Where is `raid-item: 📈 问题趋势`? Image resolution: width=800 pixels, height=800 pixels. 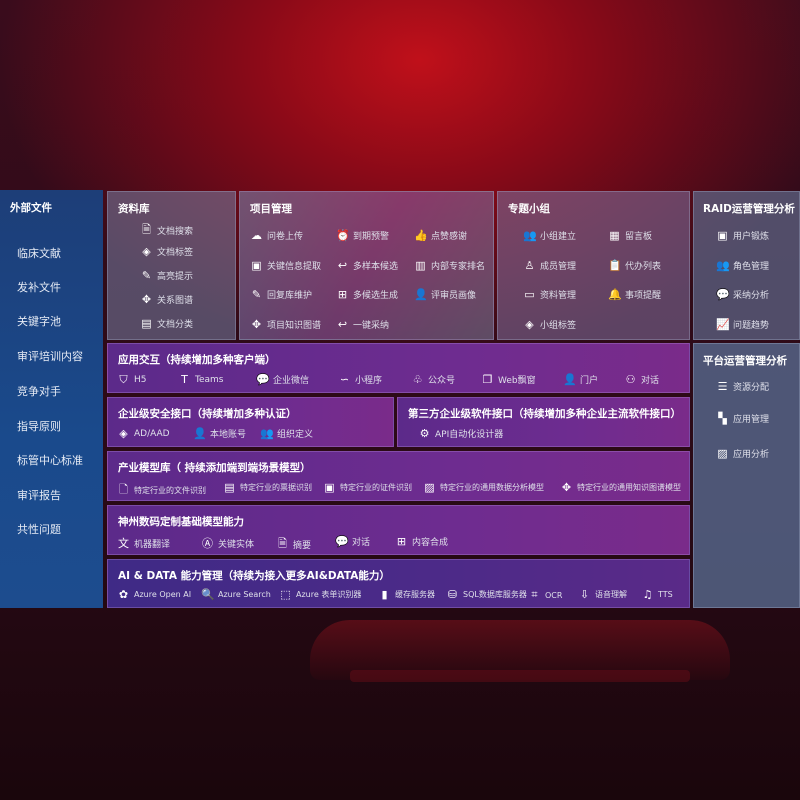
raid-item: 📈 问题趋势 is located at coordinates (742, 324).